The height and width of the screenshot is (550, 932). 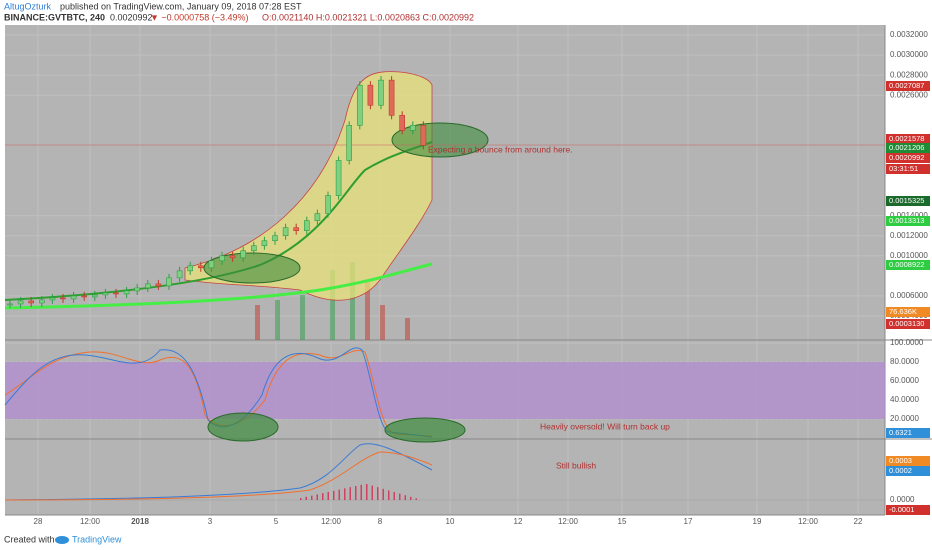 I want to click on y-tick-label: 0.0000, so click(x=902, y=499).